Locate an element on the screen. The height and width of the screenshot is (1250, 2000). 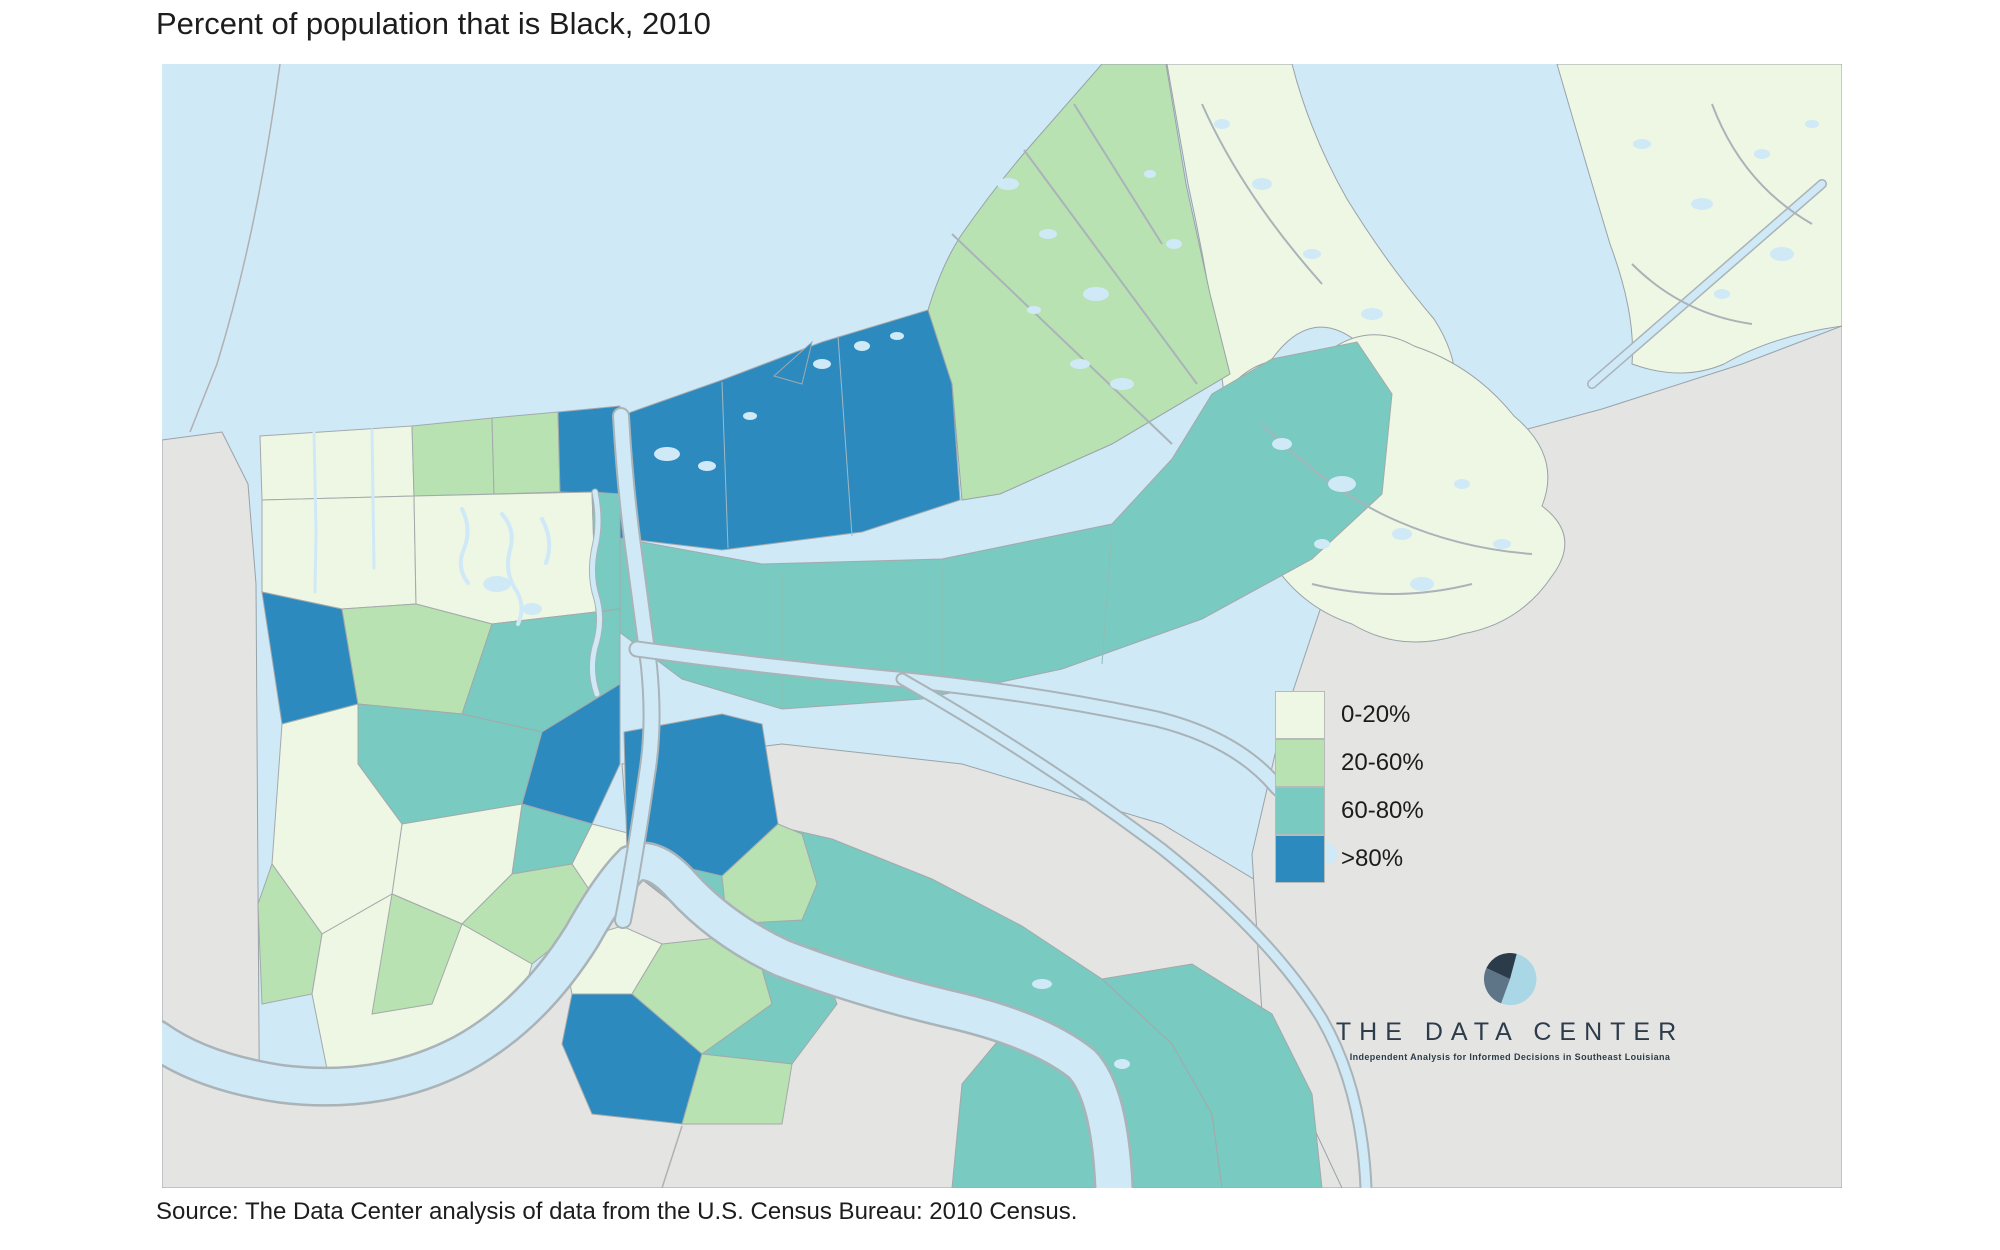
legend-label: 0-20% is located at coordinates (1376, 714).